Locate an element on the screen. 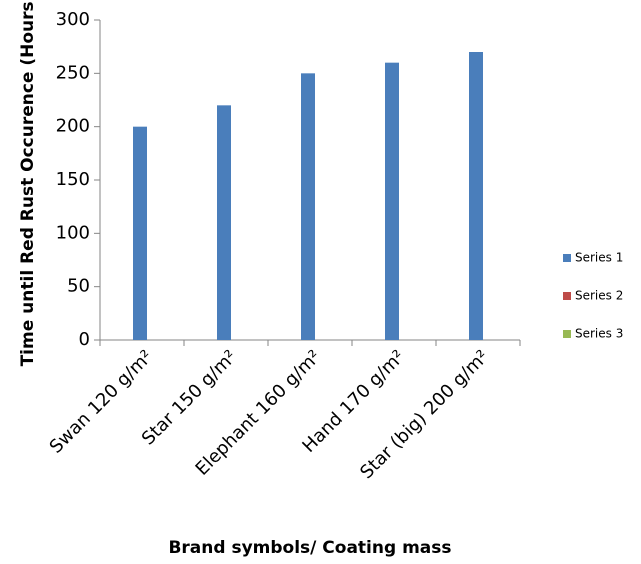 This screenshot has width=641, height=564. y-axis-title: Time until Red Rust Occurence (Hours) is located at coordinates (28, 183).